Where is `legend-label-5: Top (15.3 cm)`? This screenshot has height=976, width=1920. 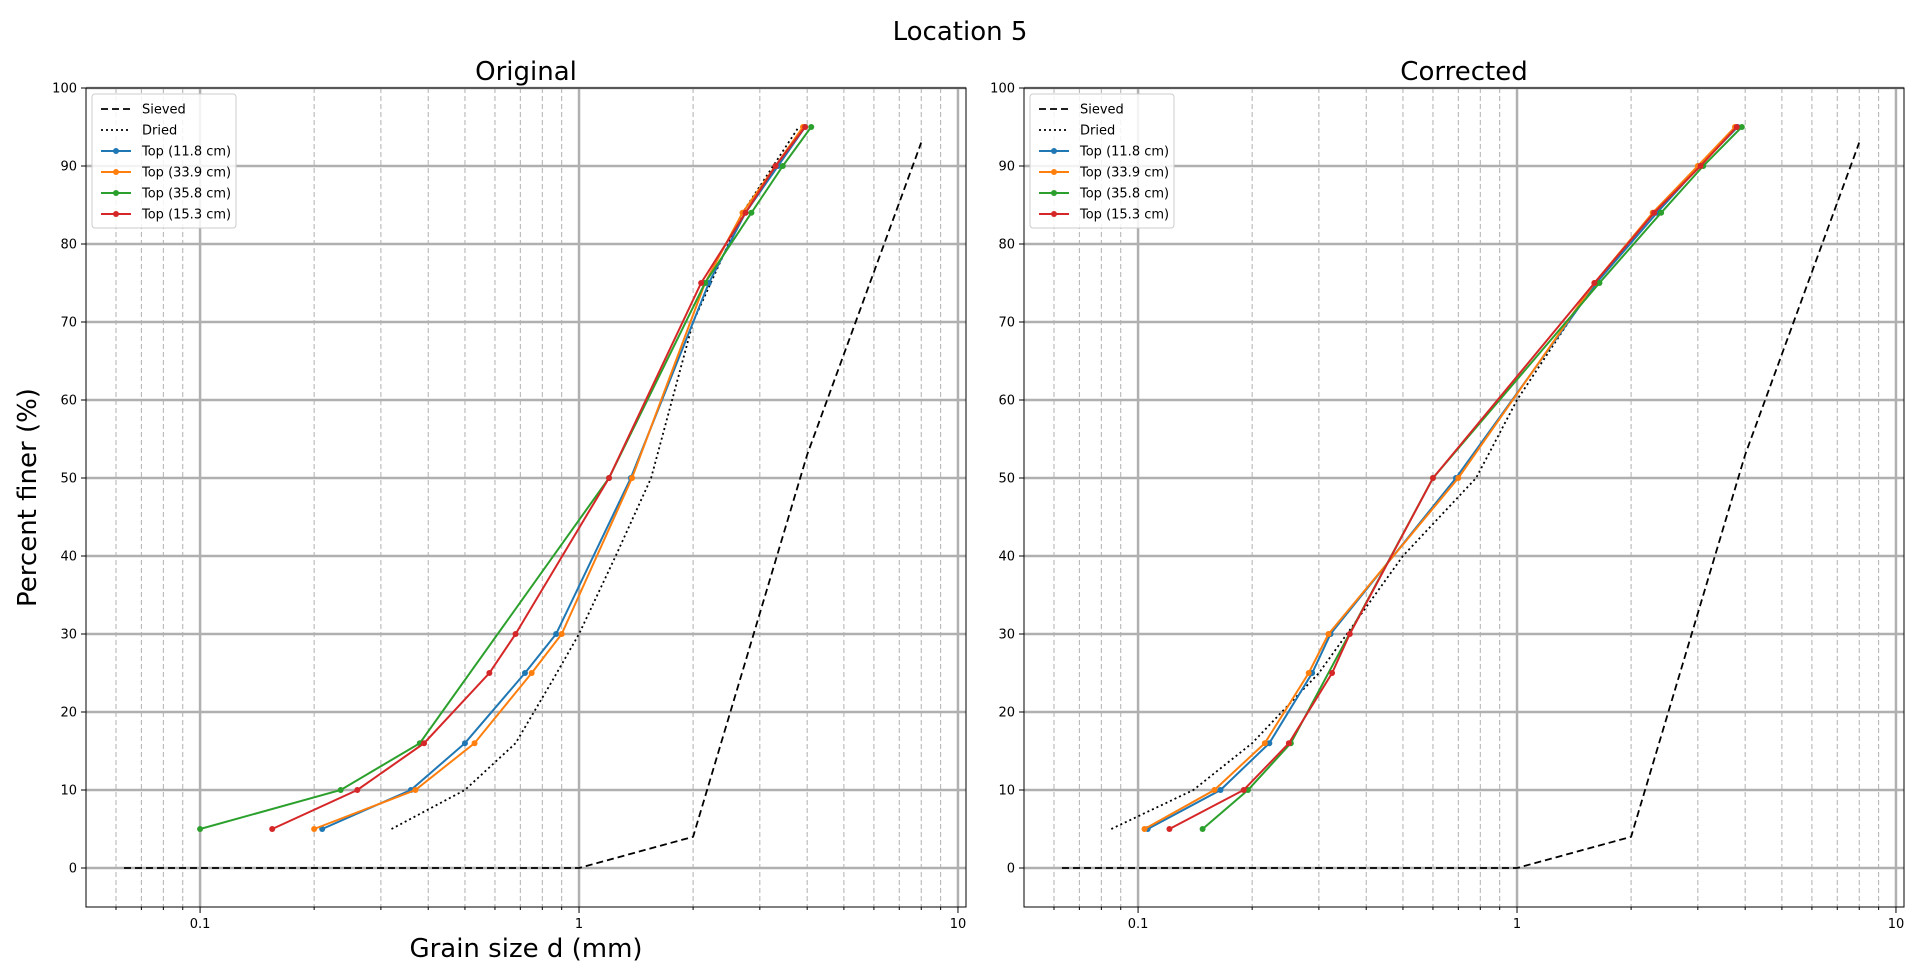 legend-label-5: Top (15.3 cm) is located at coordinates (1124, 215).